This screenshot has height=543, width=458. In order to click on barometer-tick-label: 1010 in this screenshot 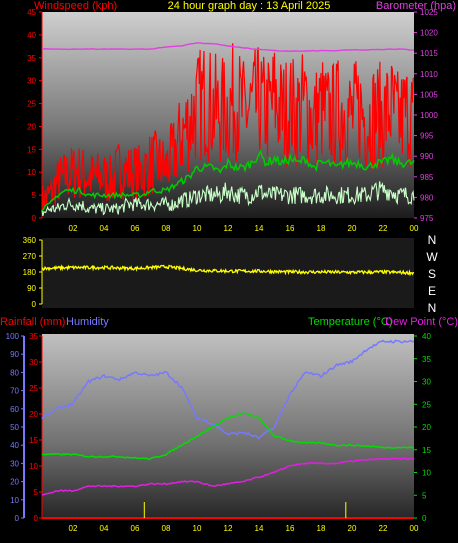, I will do `click(429, 74)`.